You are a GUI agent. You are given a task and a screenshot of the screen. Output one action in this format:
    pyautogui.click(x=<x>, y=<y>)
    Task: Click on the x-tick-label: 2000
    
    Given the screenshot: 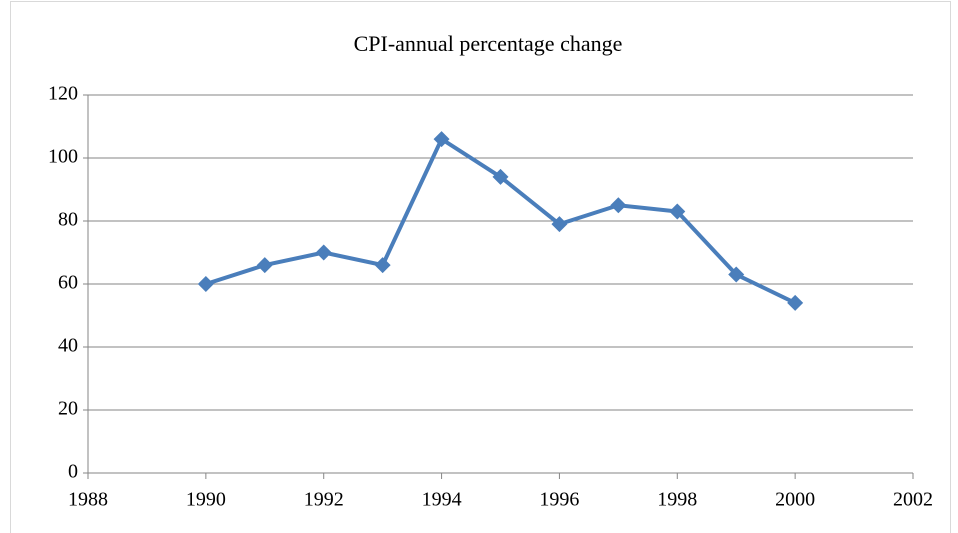 What is the action you would take?
    pyautogui.click(x=795, y=500)
    